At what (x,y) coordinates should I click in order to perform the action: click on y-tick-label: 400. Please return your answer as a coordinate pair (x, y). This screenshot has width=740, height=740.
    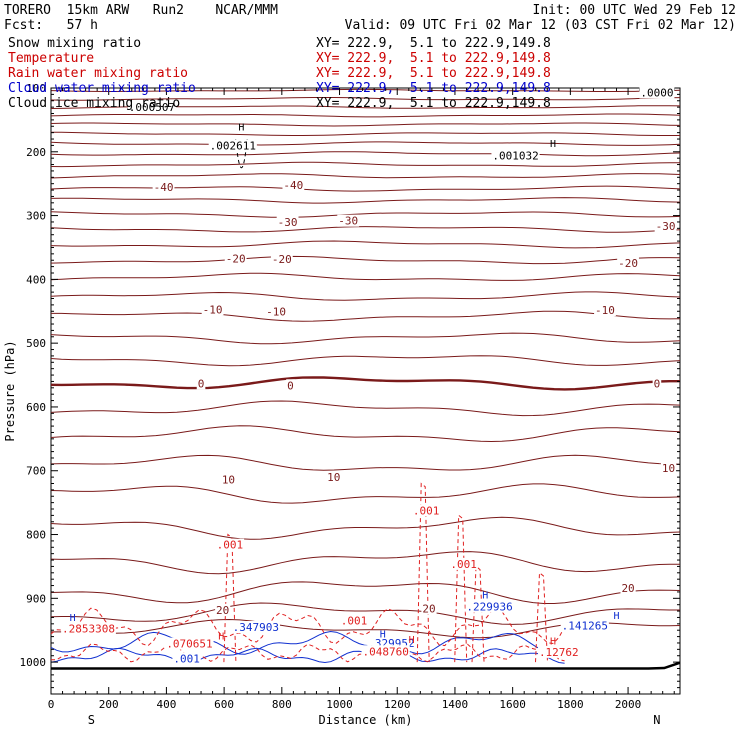
    Looking at the image, I should click on (36, 279).